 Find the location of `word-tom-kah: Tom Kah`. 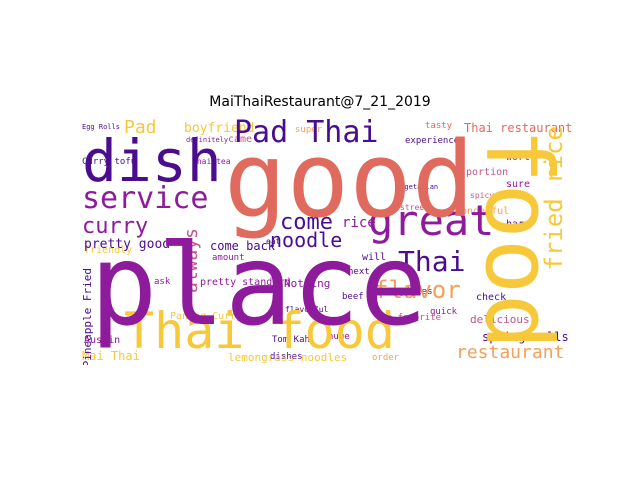

word-tom-kah: Tom Kah is located at coordinates (291, 340).